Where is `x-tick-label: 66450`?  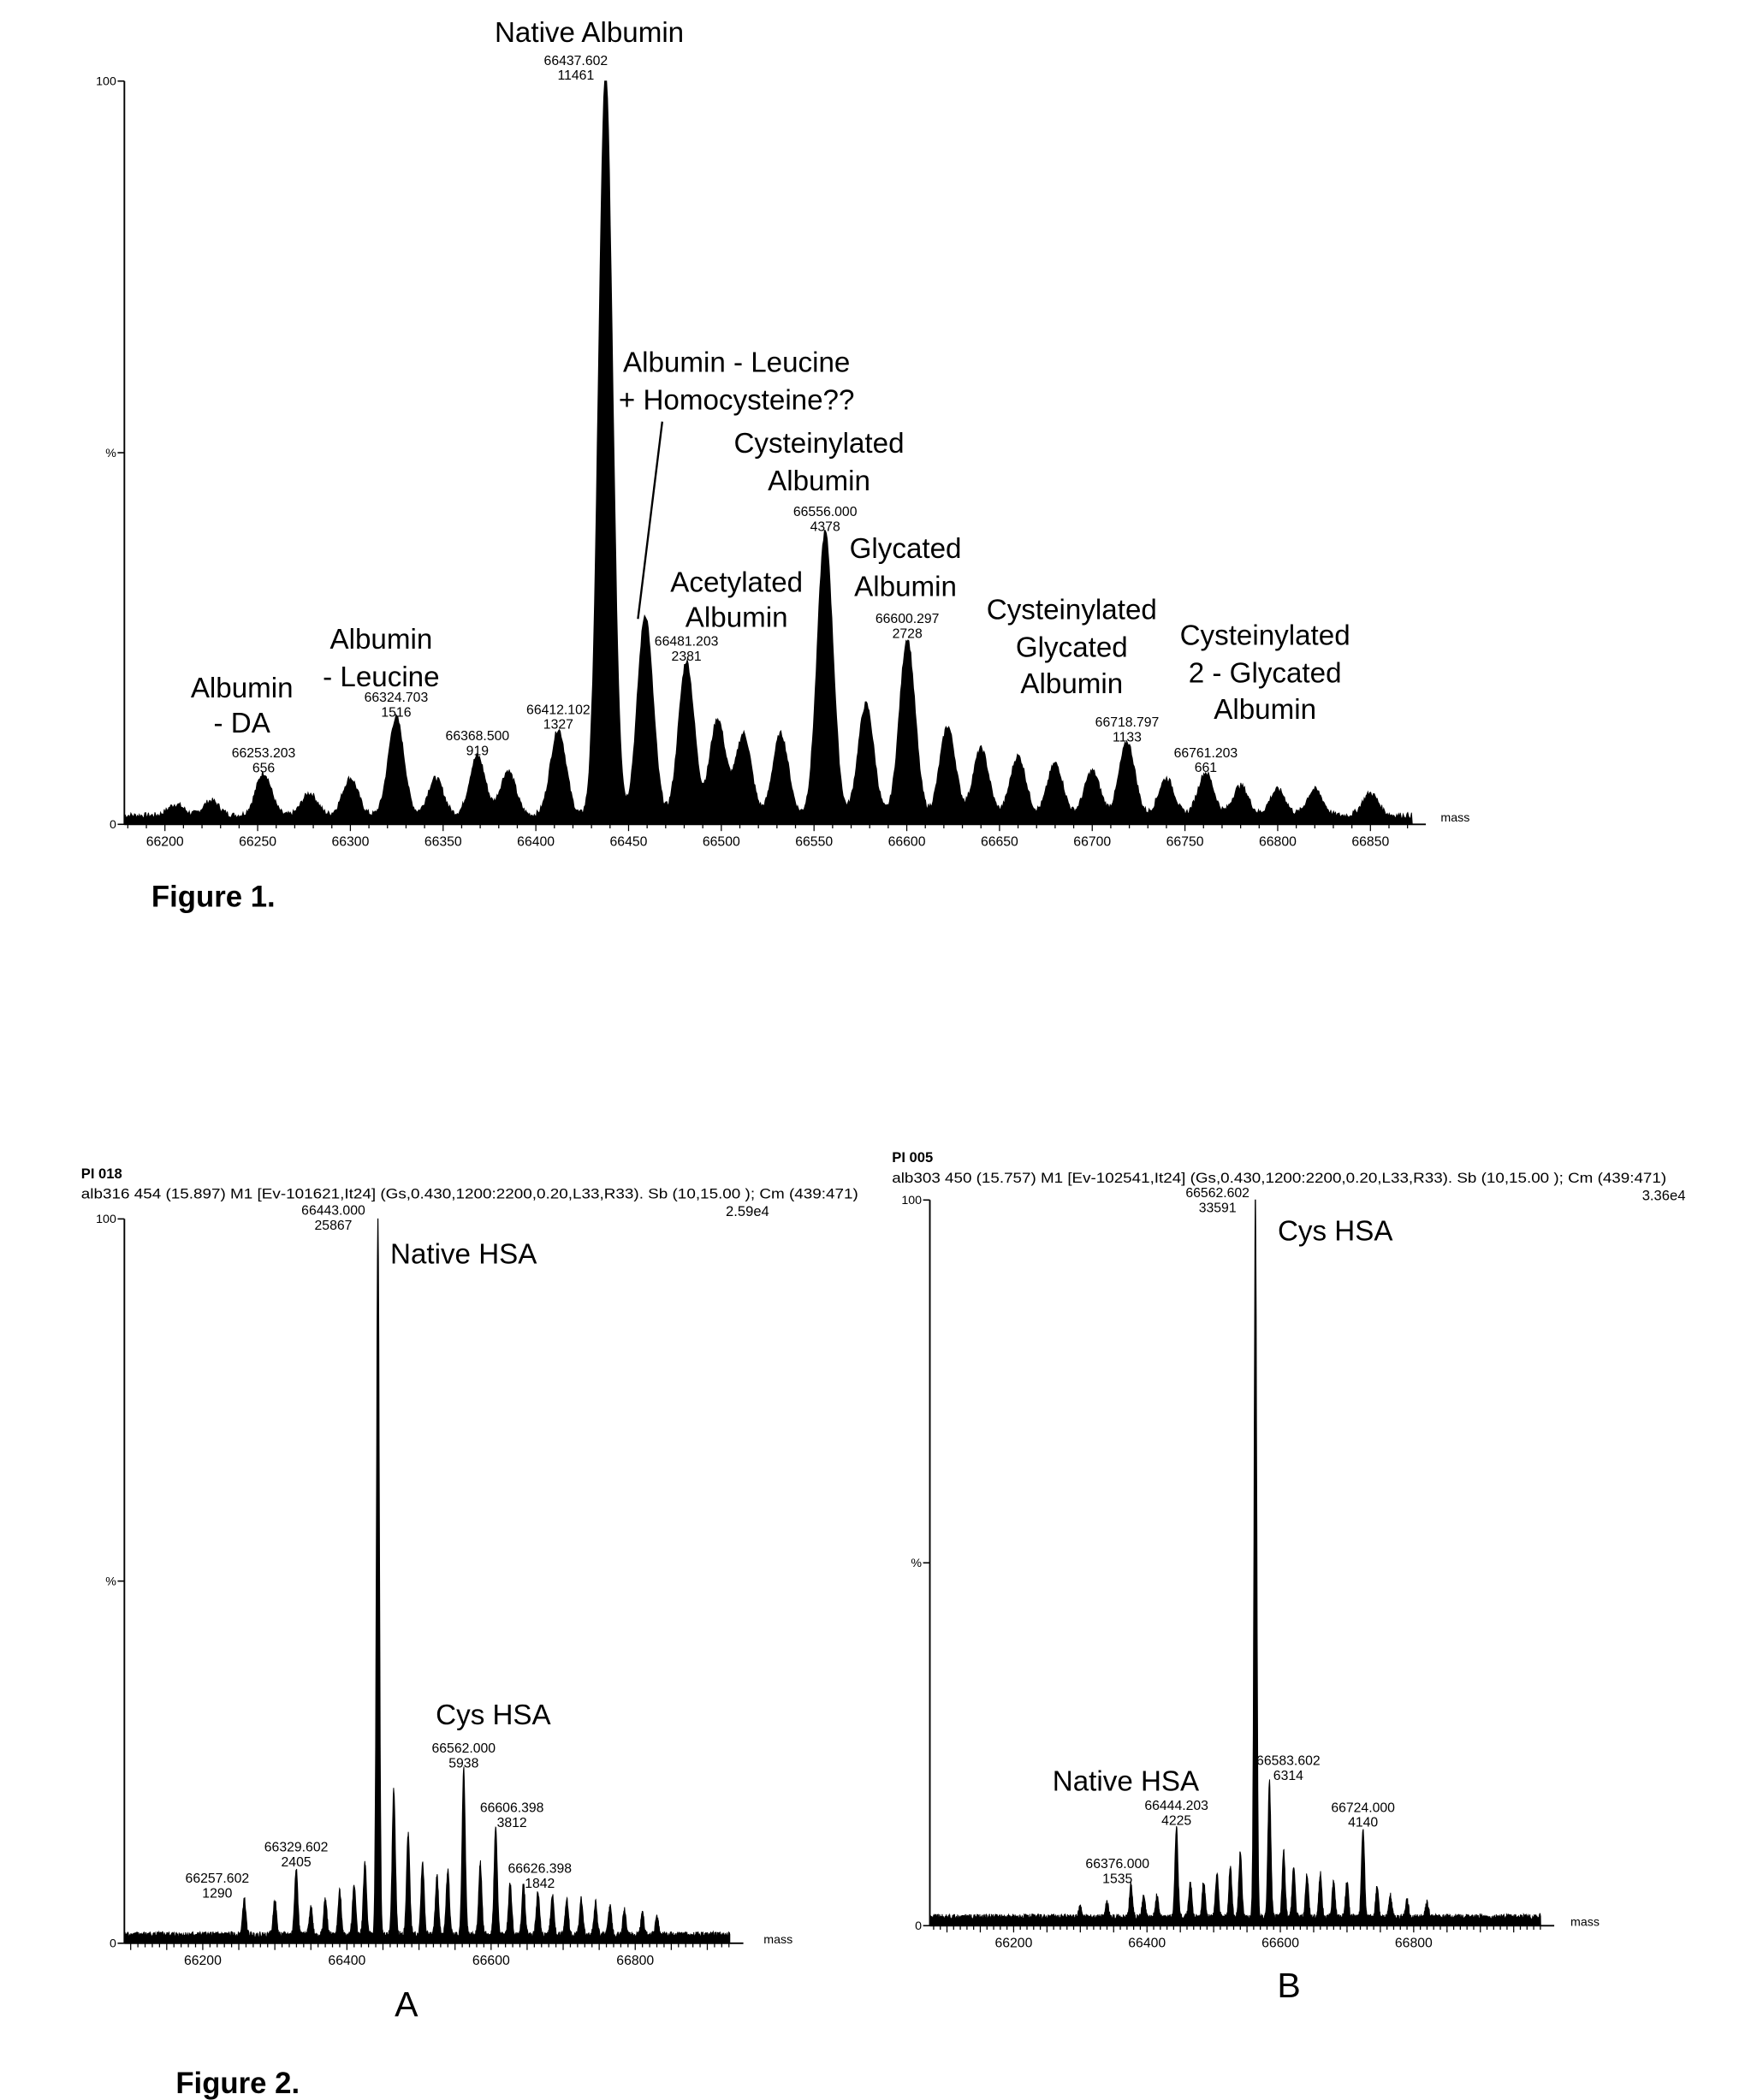 x-tick-label: 66450 is located at coordinates (629, 842).